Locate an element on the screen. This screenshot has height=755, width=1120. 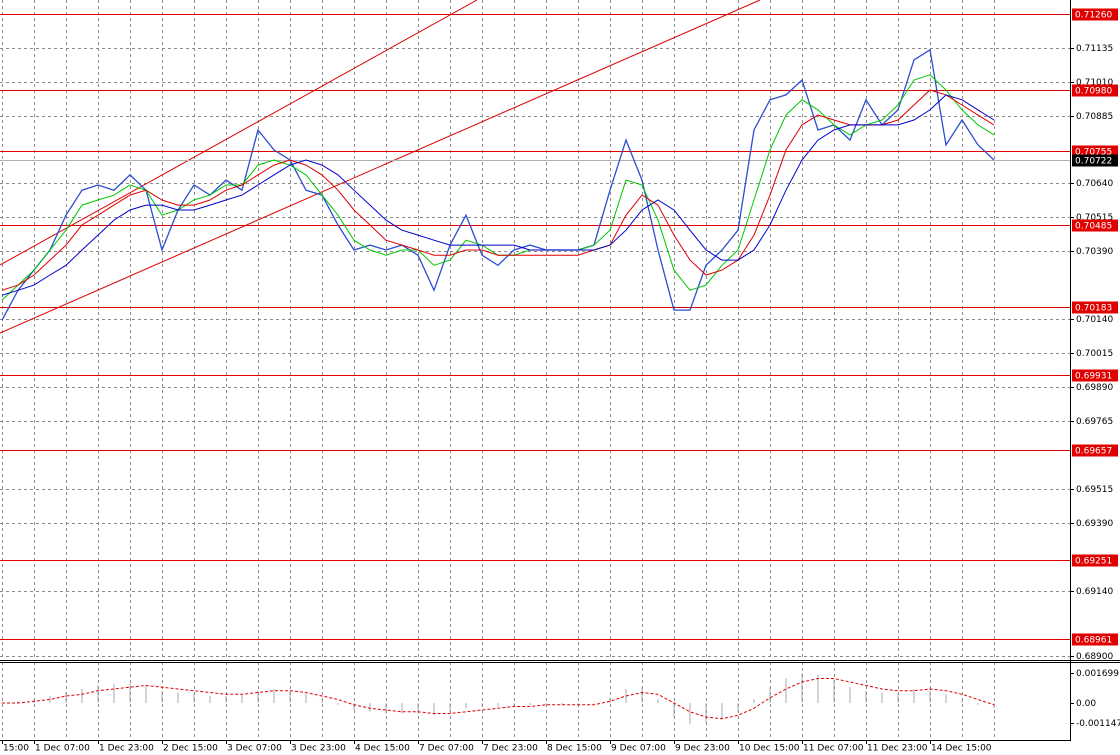
x-tick-label: 3 Dec 07:00 is located at coordinates (254, 749).